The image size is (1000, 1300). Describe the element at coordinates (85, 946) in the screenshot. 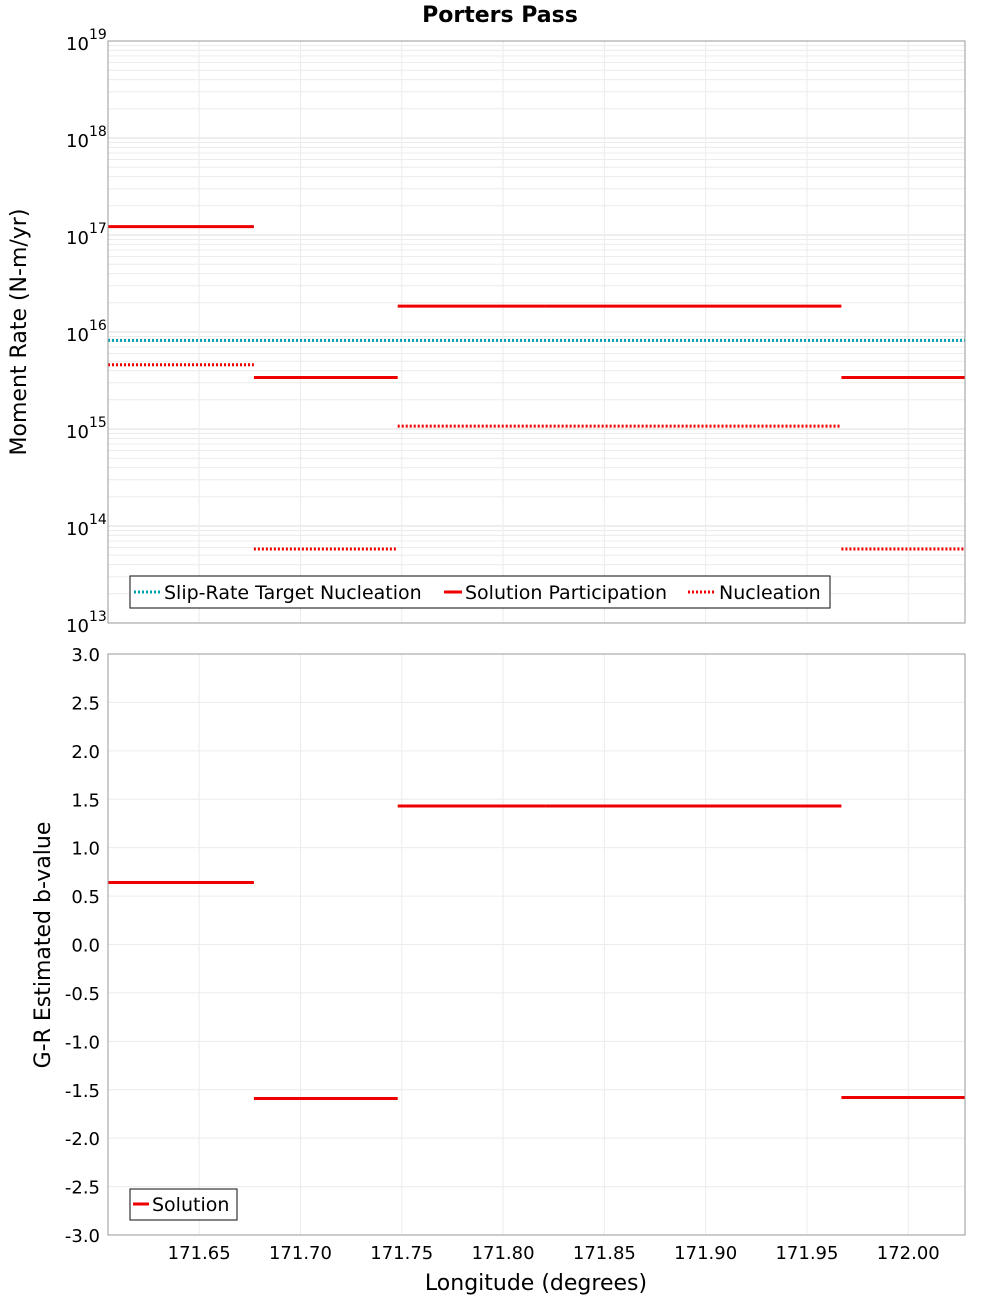

I see `y-tick-label: 0.0` at that location.